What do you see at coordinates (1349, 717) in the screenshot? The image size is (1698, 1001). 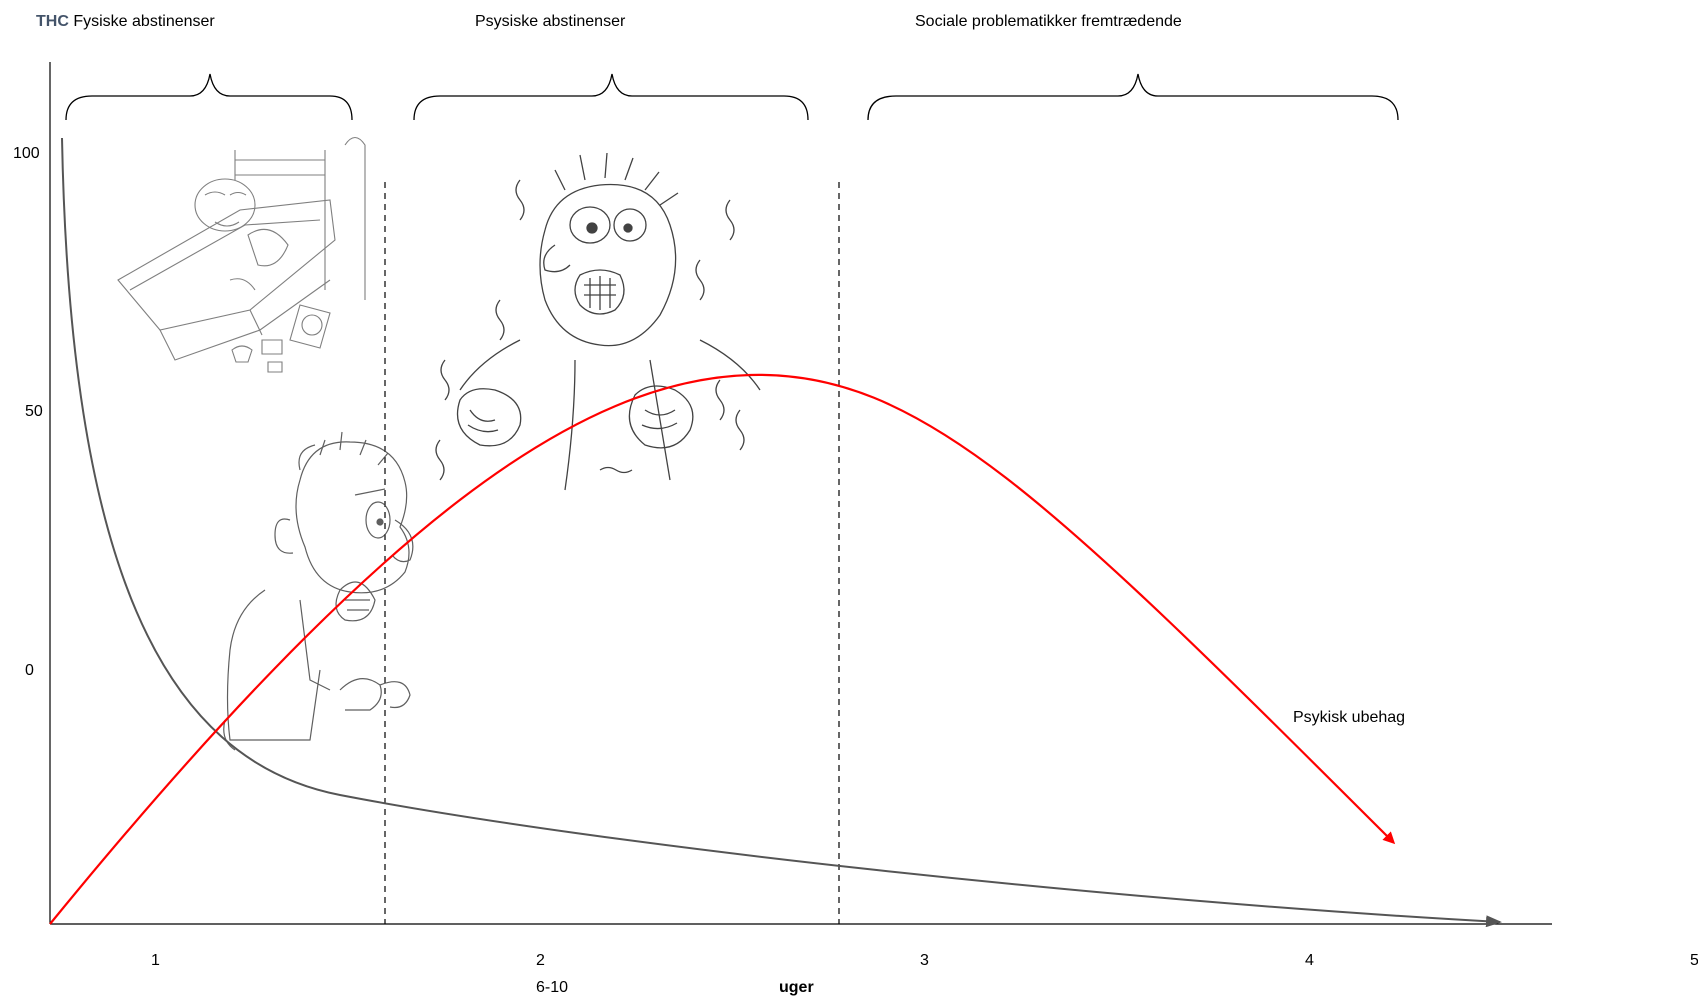 I see `red-curve-label: Psykisk ubehag` at bounding box center [1349, 717].